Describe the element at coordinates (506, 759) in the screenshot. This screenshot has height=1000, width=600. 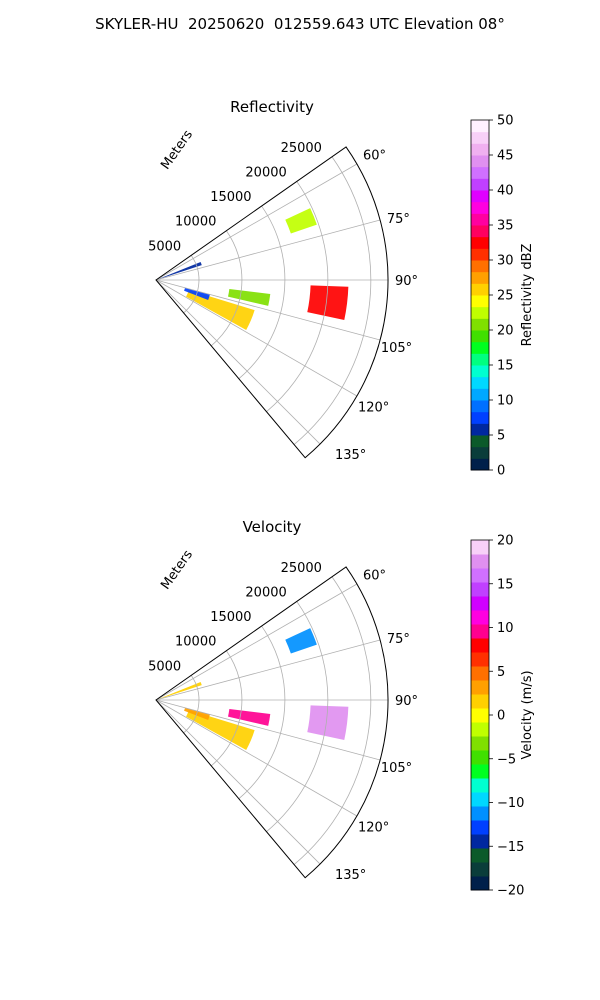
I see `colorbar-tick-label: −5` at that location.